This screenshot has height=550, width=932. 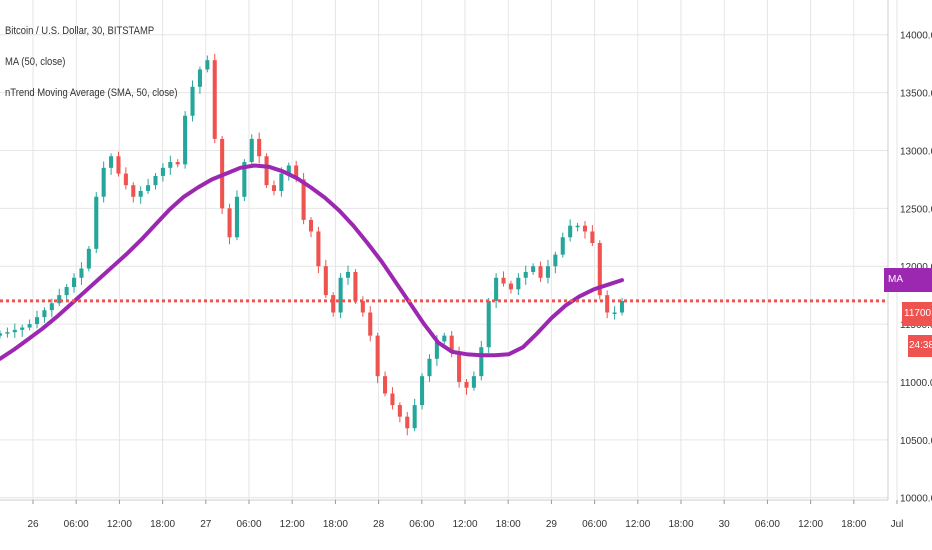 What do you see at coordinates (80, 31) in the screenshot?
I see `legend-symbol: Bitcoin / U.S. Dollar, 30, BITSTAMP` at bounding box center [80, 31].